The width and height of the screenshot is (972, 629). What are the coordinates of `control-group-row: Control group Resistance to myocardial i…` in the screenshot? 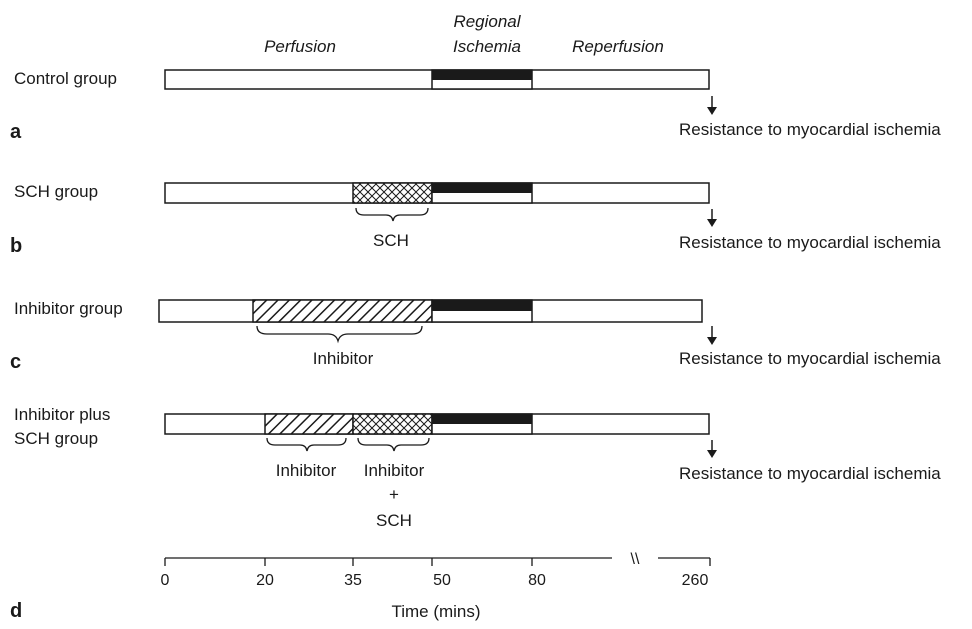 It's located at (475, 106).